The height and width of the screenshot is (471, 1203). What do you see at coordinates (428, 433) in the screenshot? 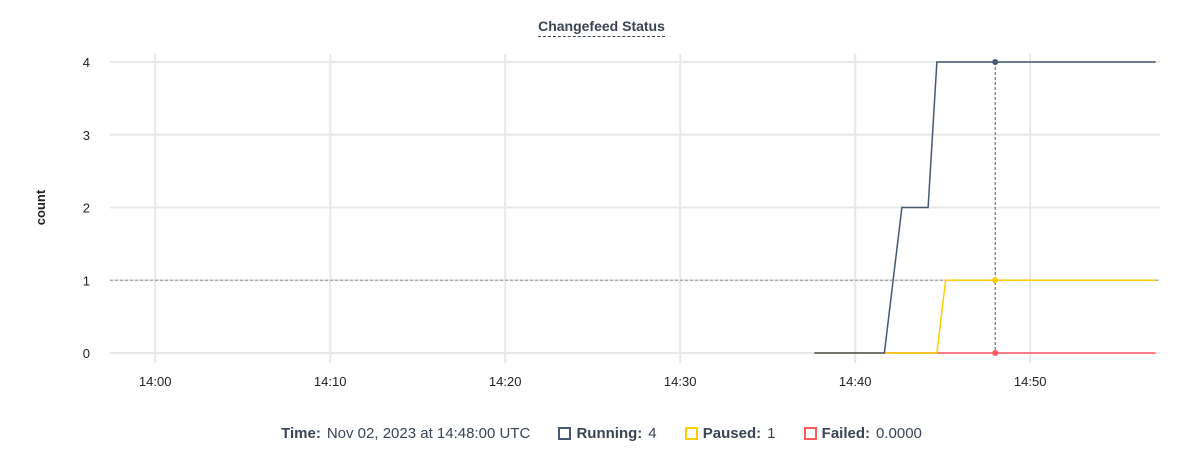
I see `time-value: Nov 02, 2023 at 14:48:00 UTC` at bounding box center [428, 433].